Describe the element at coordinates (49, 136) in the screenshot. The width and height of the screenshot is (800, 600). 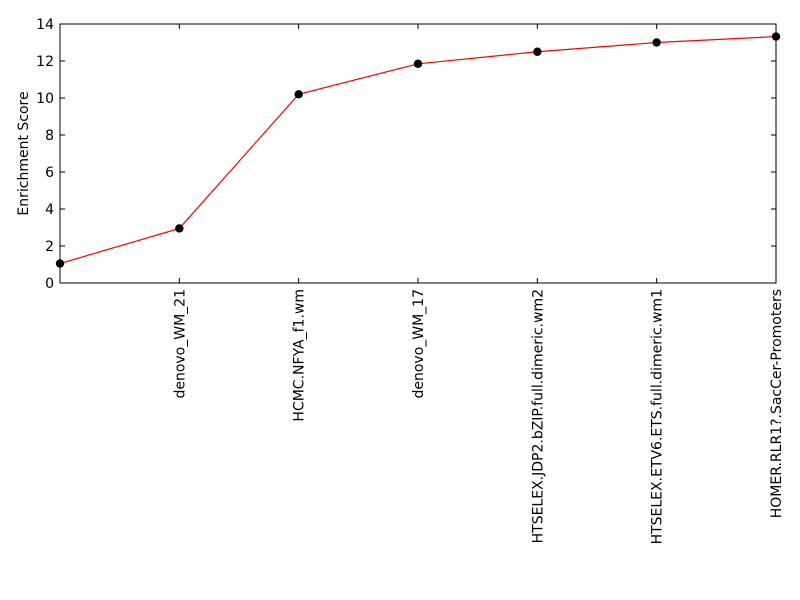
I see `y-tick-label: 8` at that location.